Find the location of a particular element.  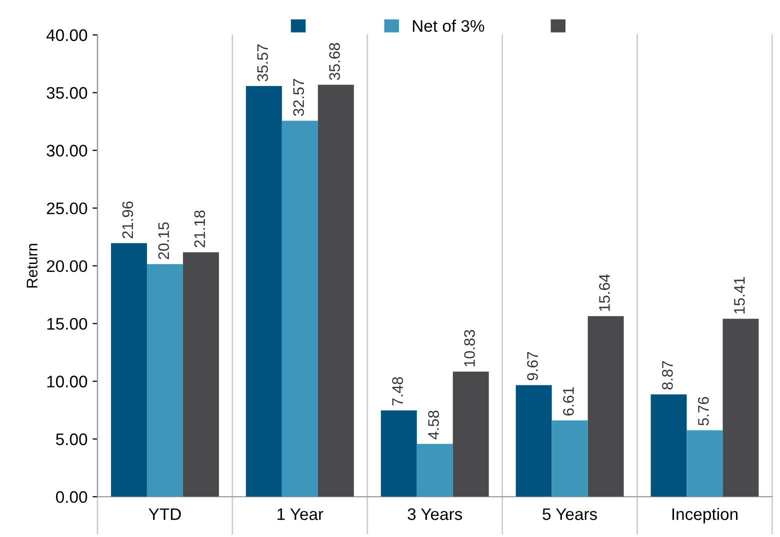

data-label: 10.83 is located at coordinates (469, 348).